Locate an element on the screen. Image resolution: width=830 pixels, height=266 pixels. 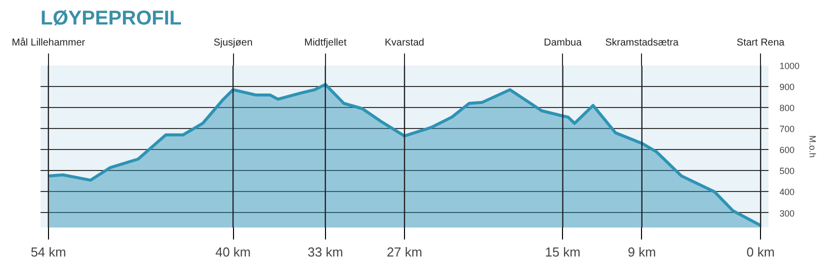
x-tick-label: 40 km is located at coordinates (233, 252).